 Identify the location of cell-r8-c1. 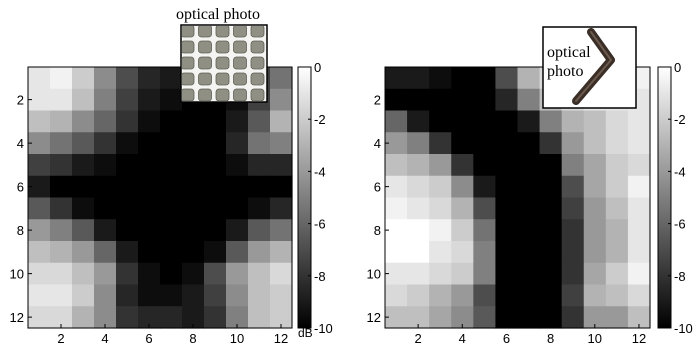
(39, 230).